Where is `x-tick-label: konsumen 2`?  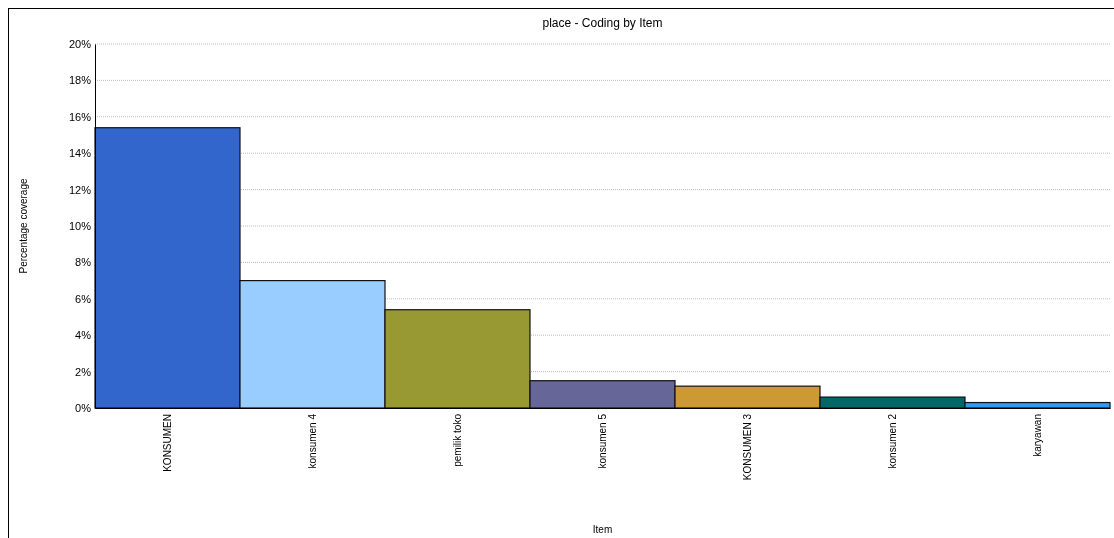 x-tick-label: konsumen 2 is located at coordinates (892, 441).